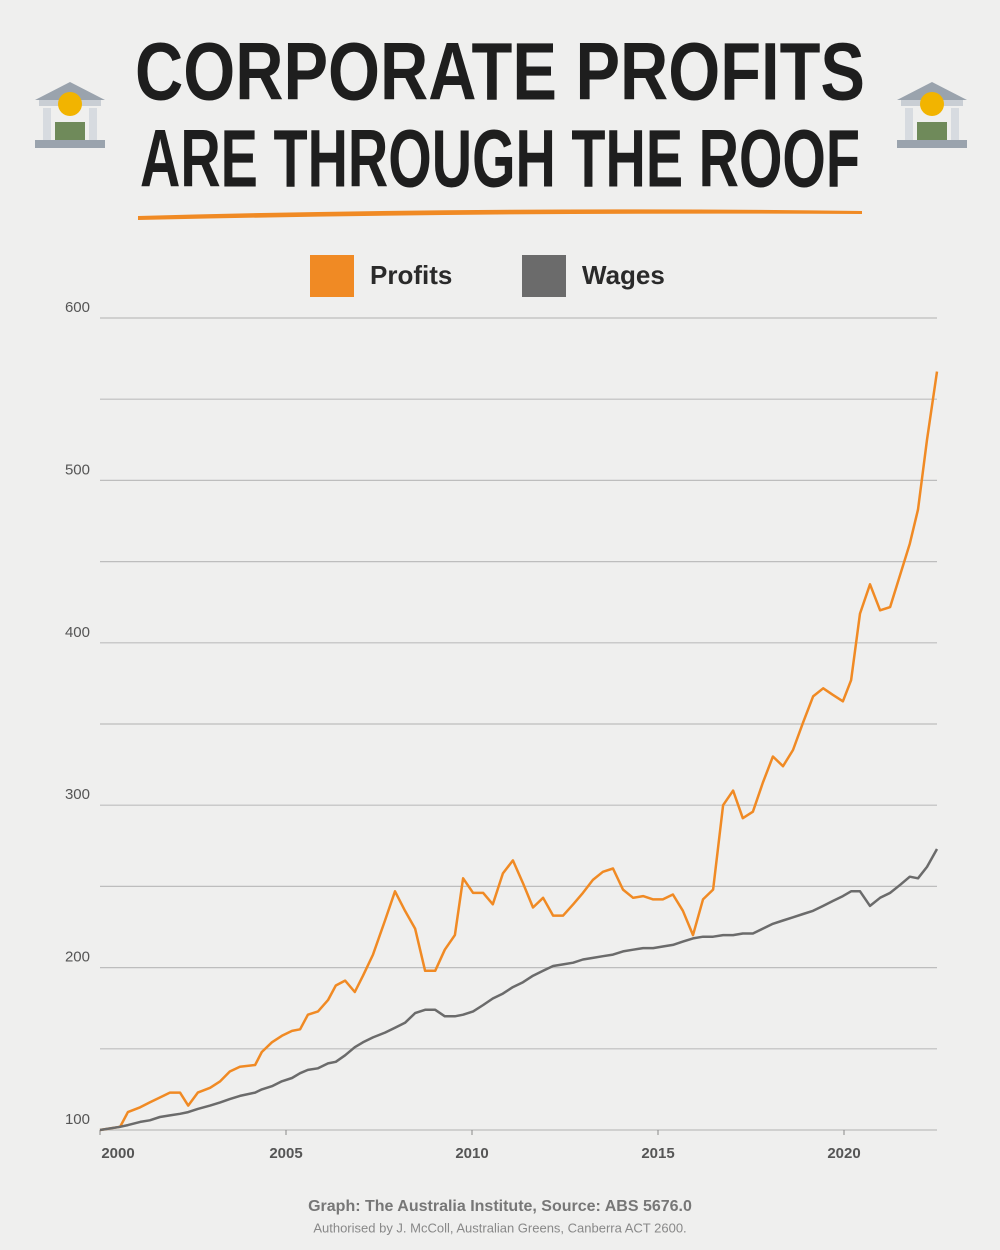 The height and width of the screenshot is (1250, 1000). What do you see at coordinates (500, 72) in the screenshot?
I see `title-line: CORPORATE PROFITS` at bounding box center [500, 72].